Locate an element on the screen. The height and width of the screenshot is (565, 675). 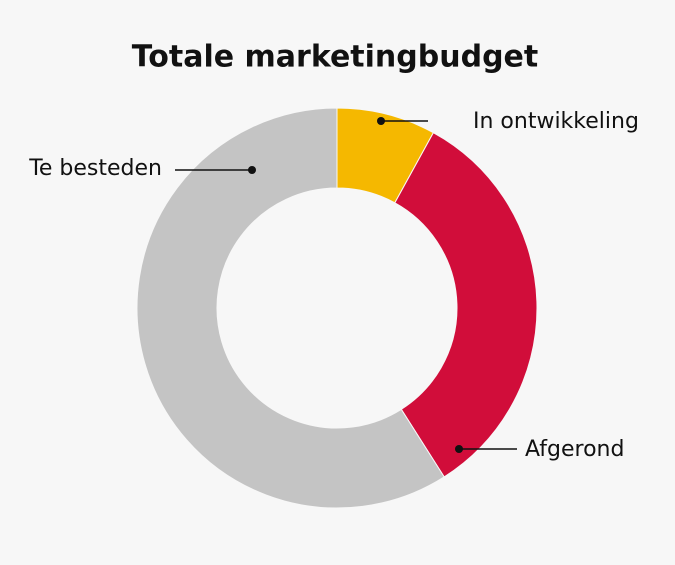
slice-label: Te besteden is located at coordinates (95, 168).